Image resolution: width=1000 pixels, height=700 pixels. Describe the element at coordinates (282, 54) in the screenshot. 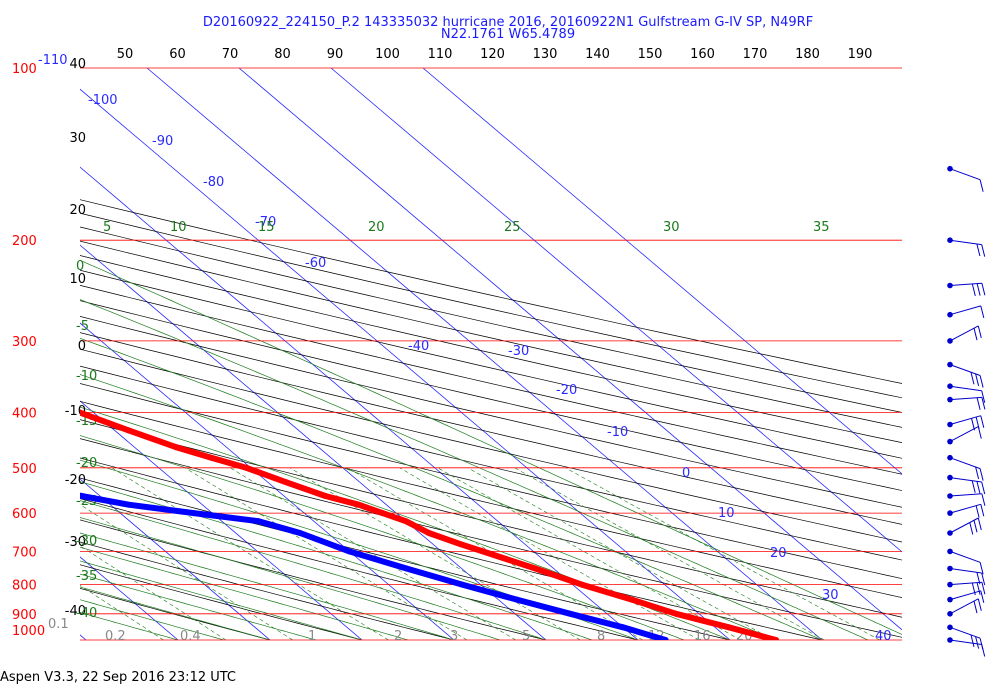

I see `top-tick-label: 80` at that location.